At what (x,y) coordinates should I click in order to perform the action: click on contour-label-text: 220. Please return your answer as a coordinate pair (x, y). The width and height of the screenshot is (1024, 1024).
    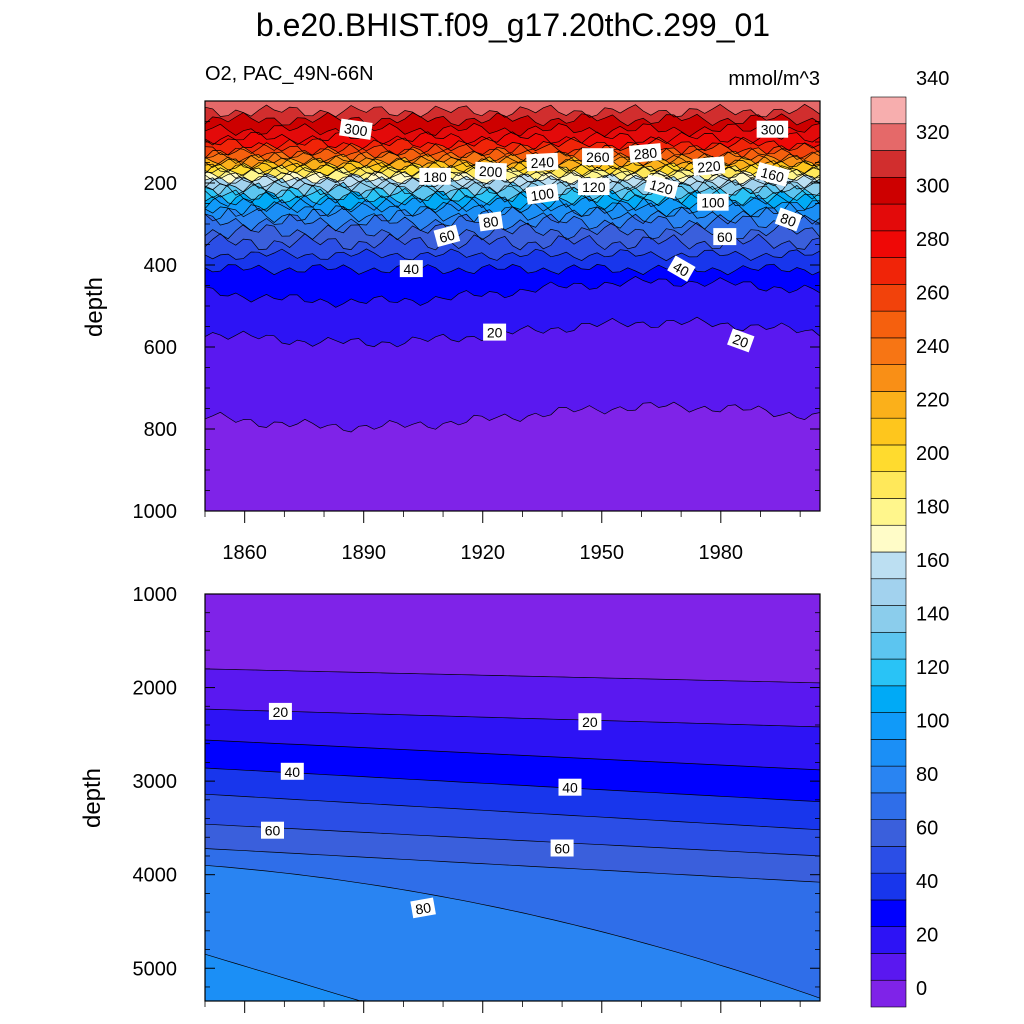
    Looking at the image, I should click on (709, 167).